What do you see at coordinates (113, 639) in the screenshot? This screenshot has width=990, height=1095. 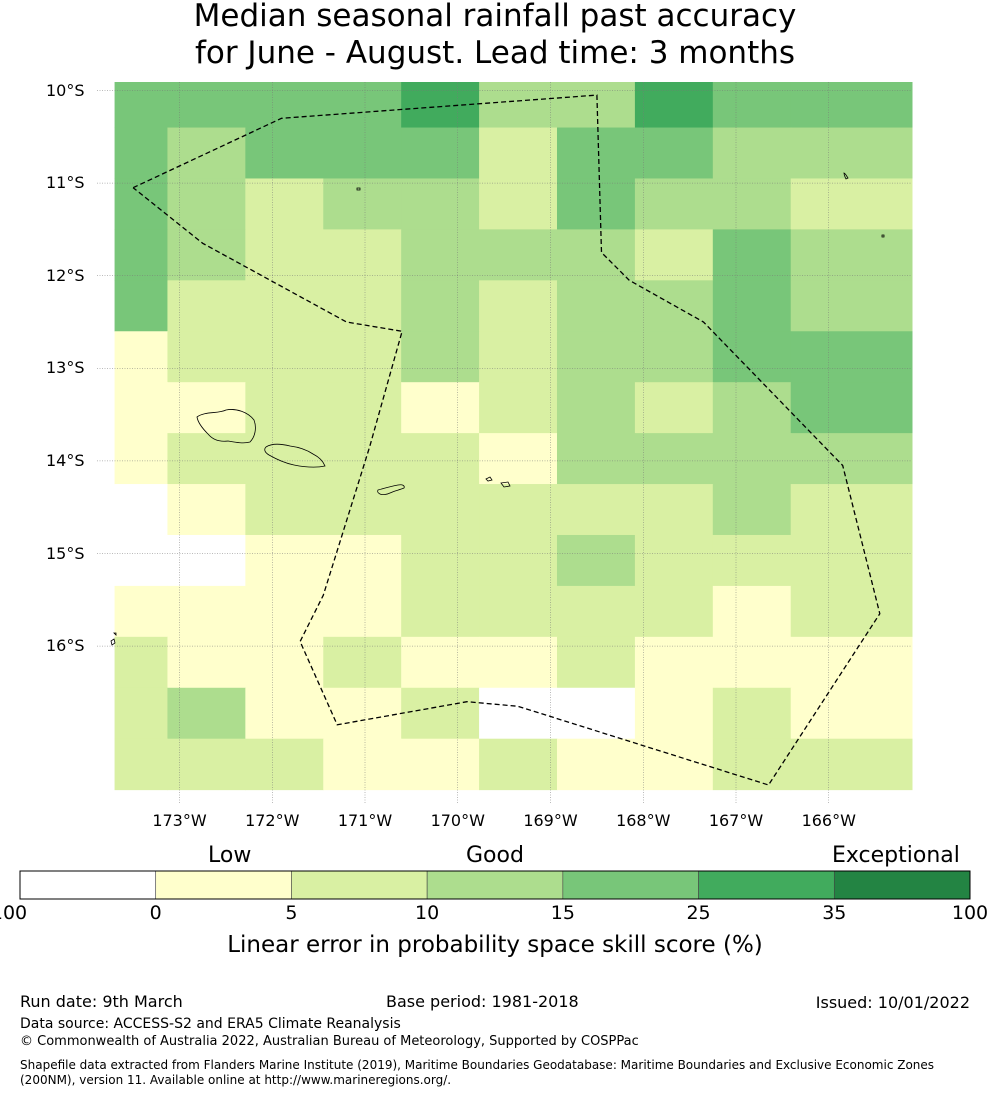 I see `island-southwest` at bounding box center [113, 639].